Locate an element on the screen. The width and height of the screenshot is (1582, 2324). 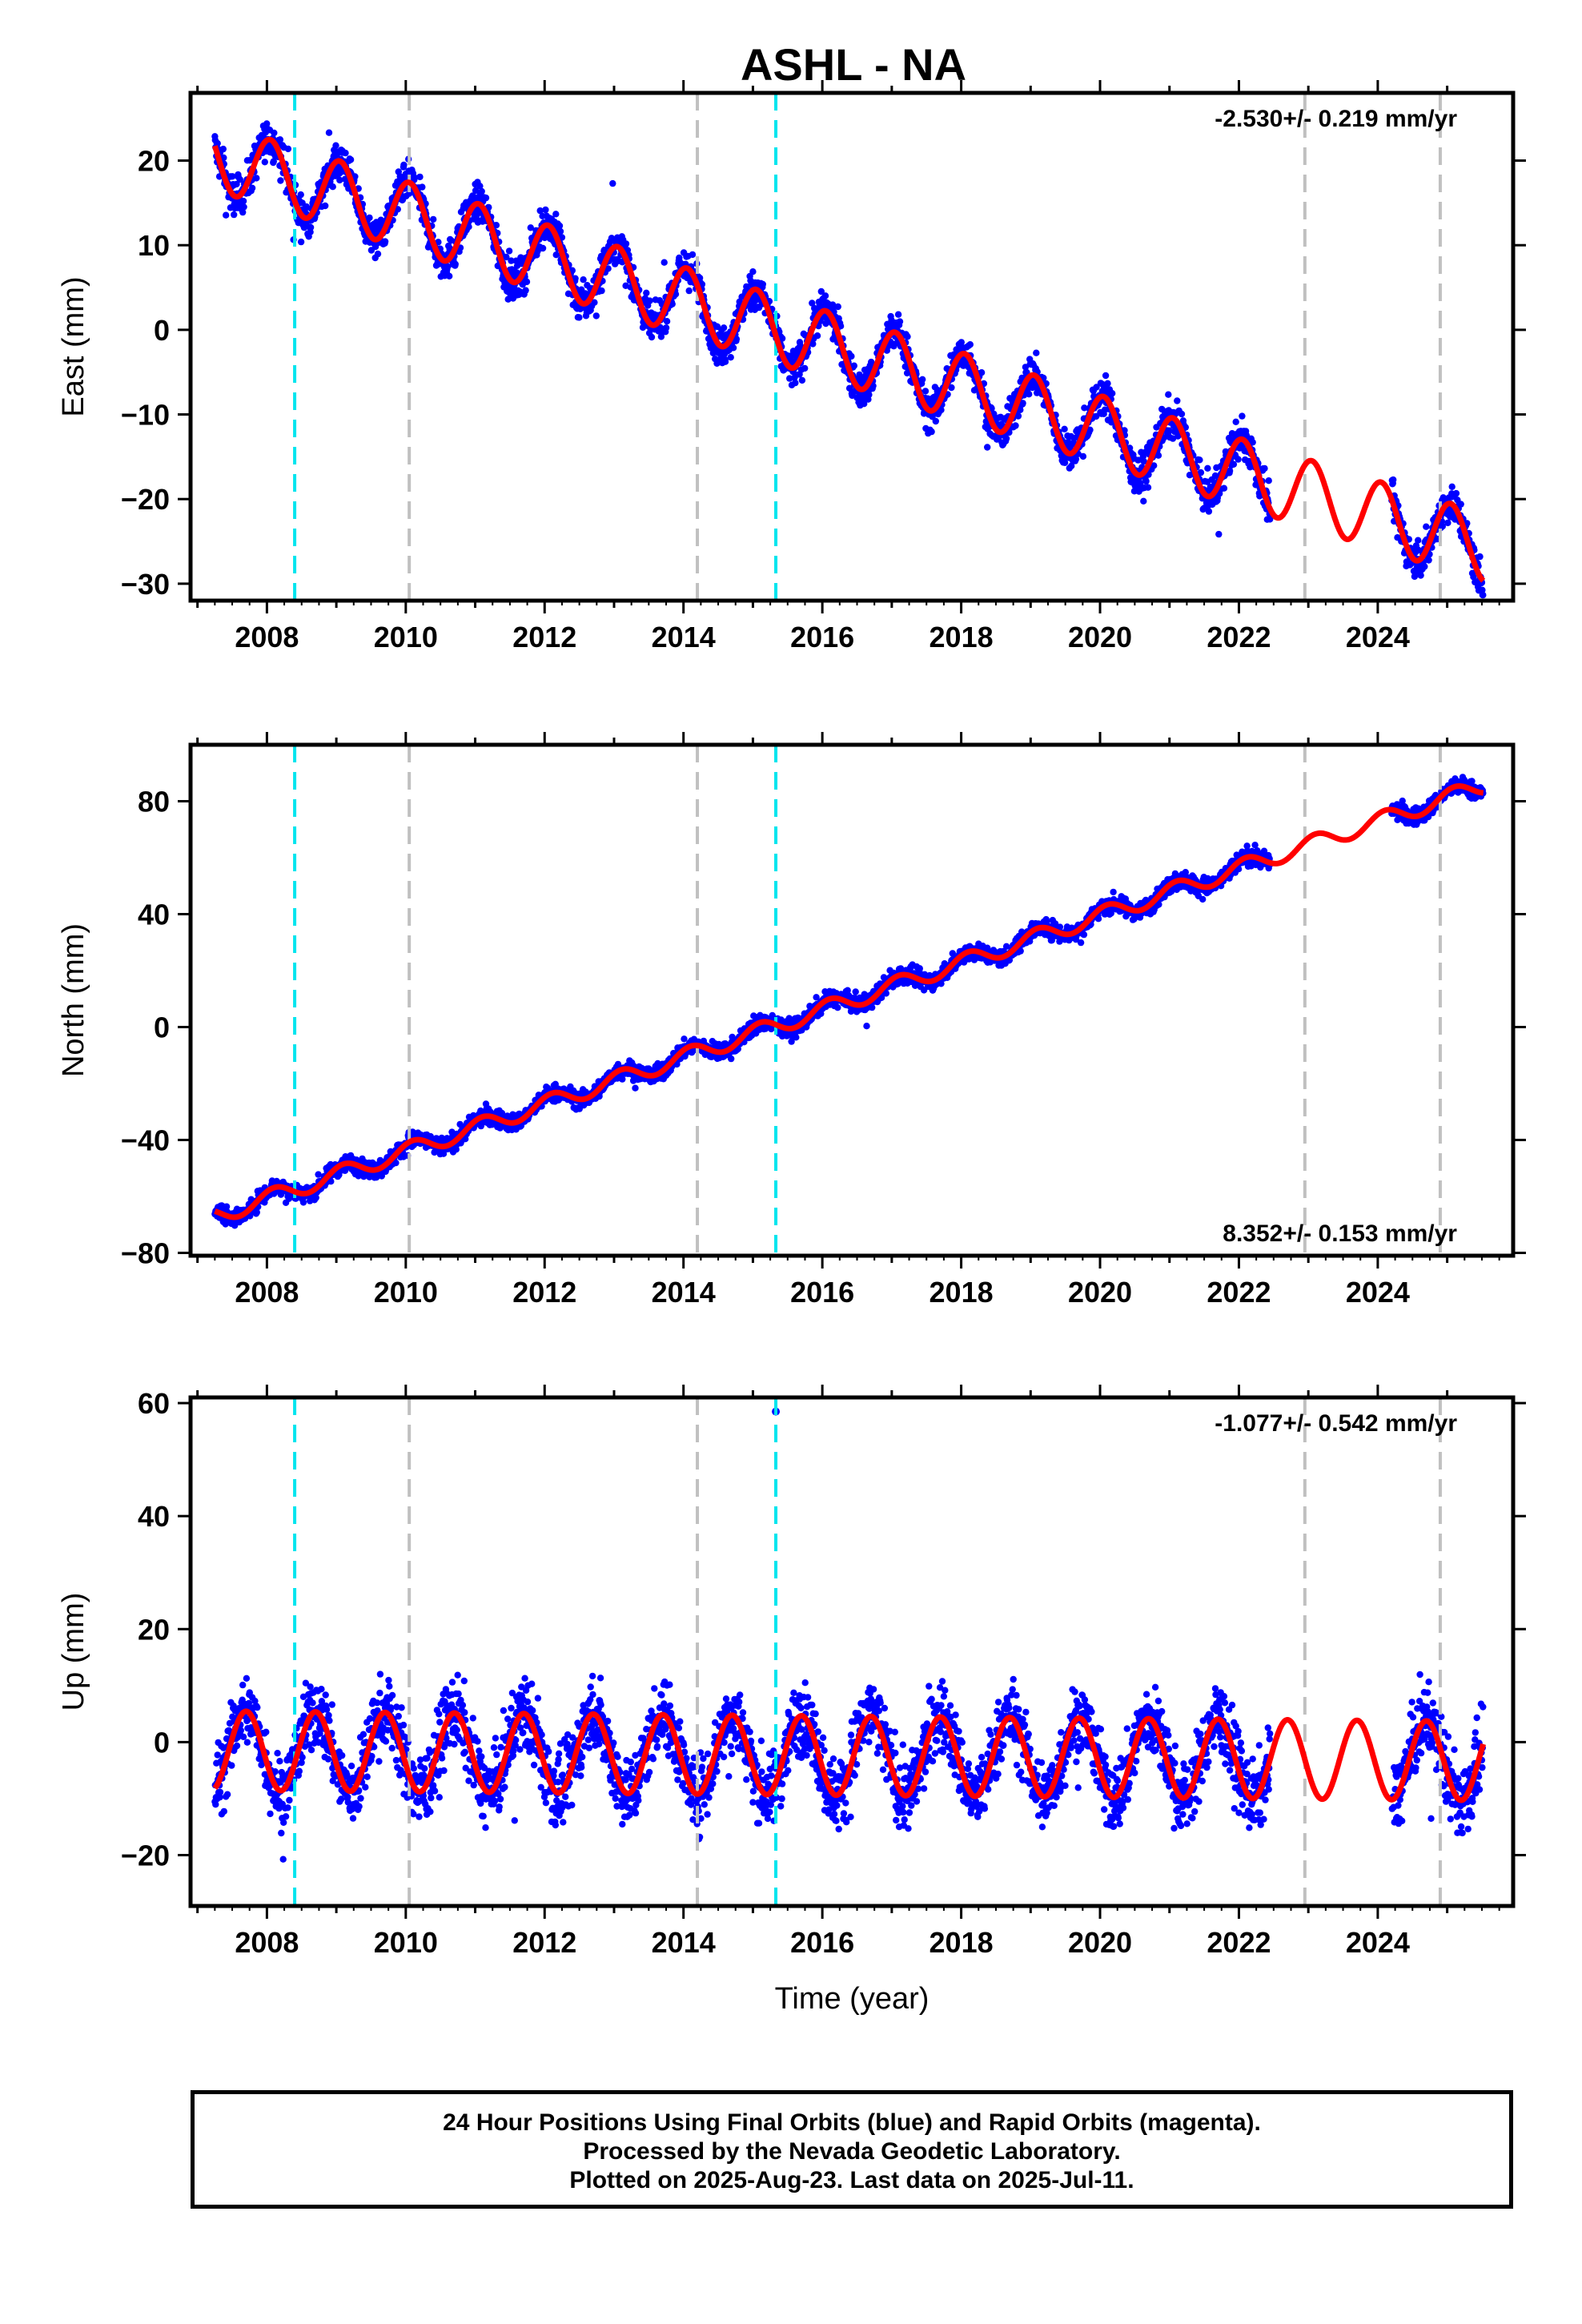
x-tick-label: 2022 is located at coordinates (1239, 637).